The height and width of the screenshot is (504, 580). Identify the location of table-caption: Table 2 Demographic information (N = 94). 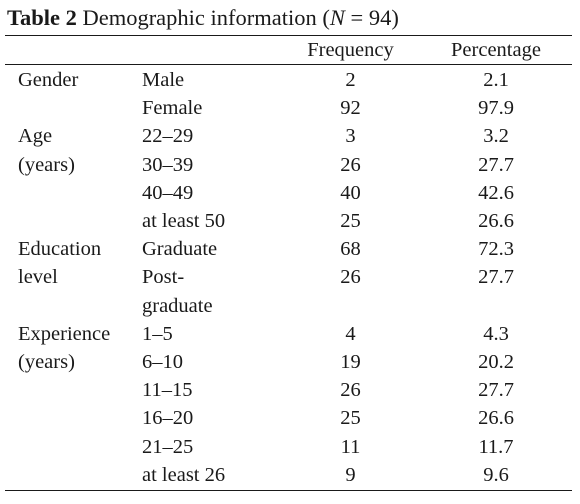
(203, 18).